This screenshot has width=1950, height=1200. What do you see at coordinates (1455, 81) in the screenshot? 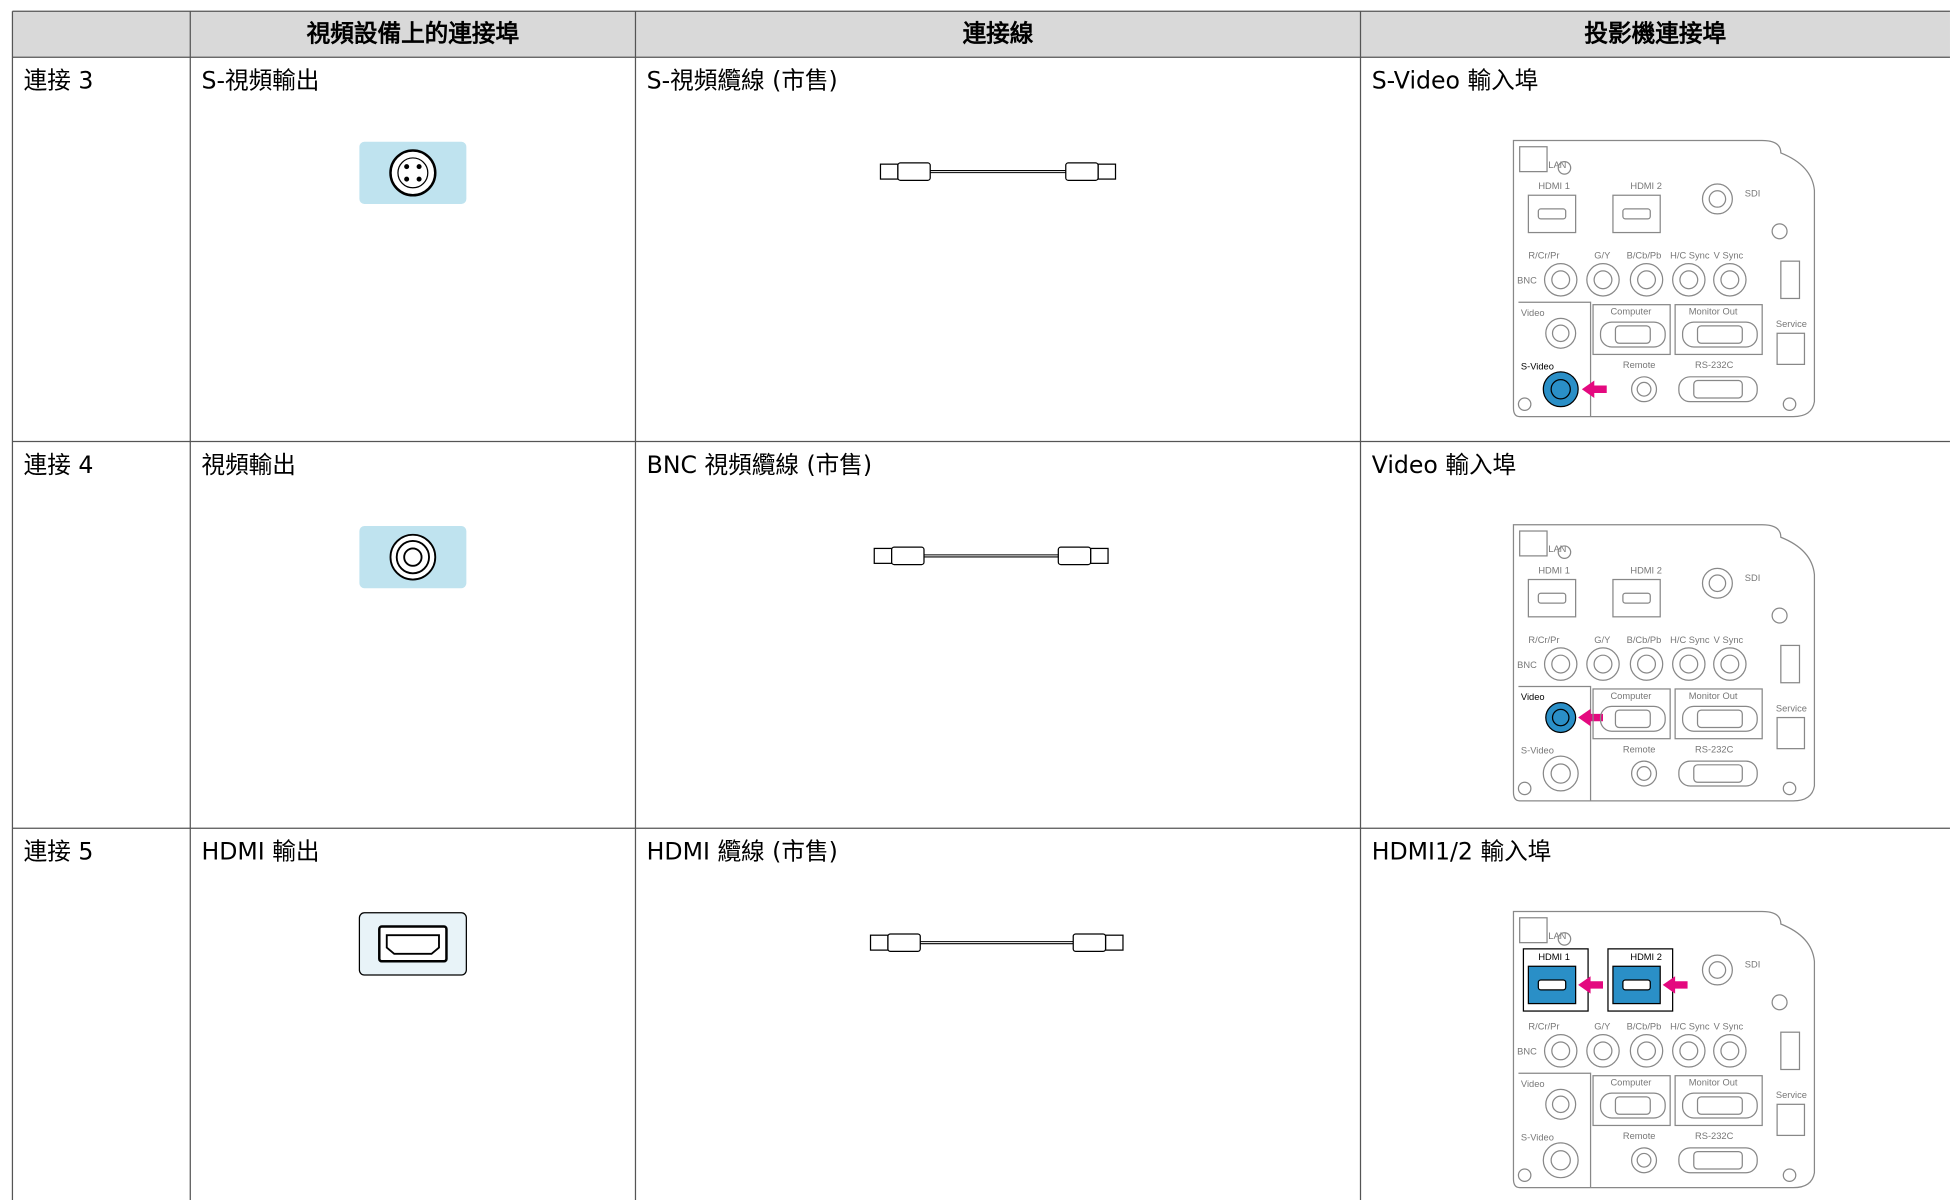
I see `cell-text: S-Video 輸入埠` at bounding box center [1455, 81].